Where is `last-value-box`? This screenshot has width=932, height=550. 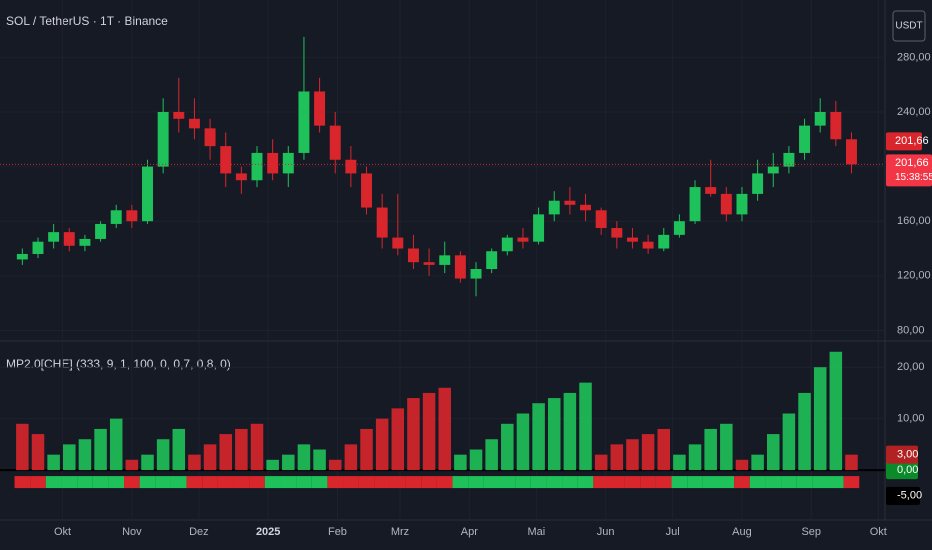 last-value-box is located at coordinates (902, 454).